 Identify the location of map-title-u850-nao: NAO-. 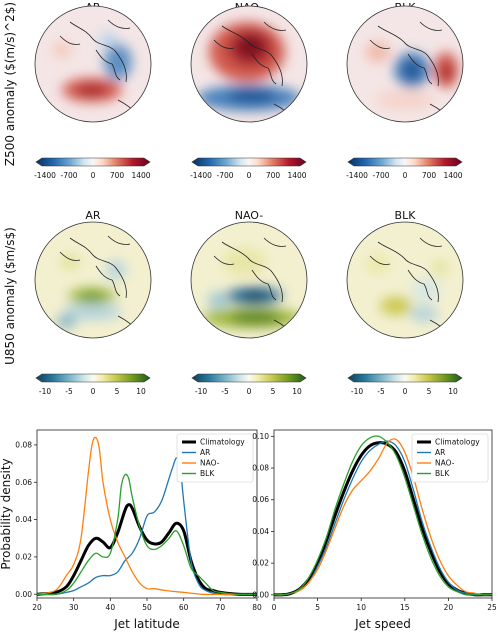
(249, 215).